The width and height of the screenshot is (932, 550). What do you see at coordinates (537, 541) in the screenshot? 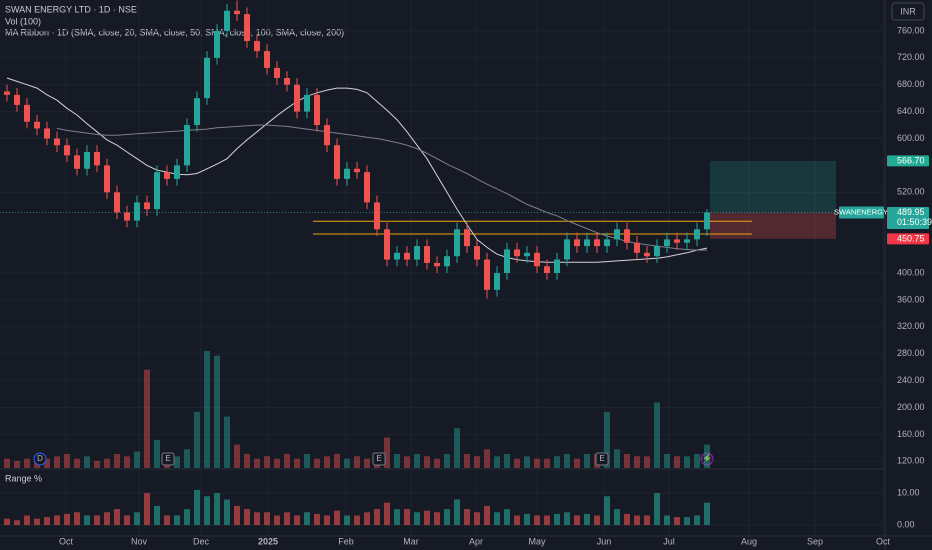
I see `x-tick-label: May` at bounding box center [537, 541].